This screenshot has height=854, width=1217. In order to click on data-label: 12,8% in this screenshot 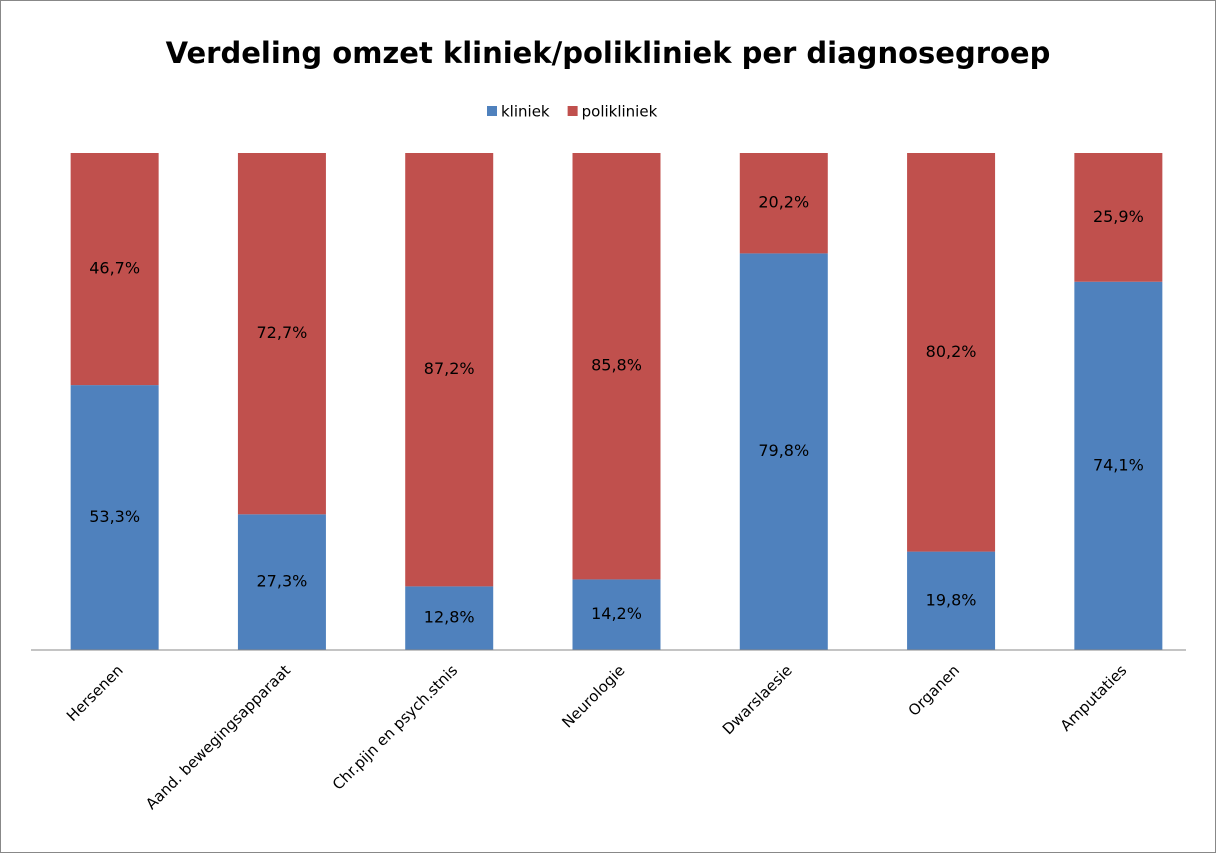, I will do `click(449, 617)`.